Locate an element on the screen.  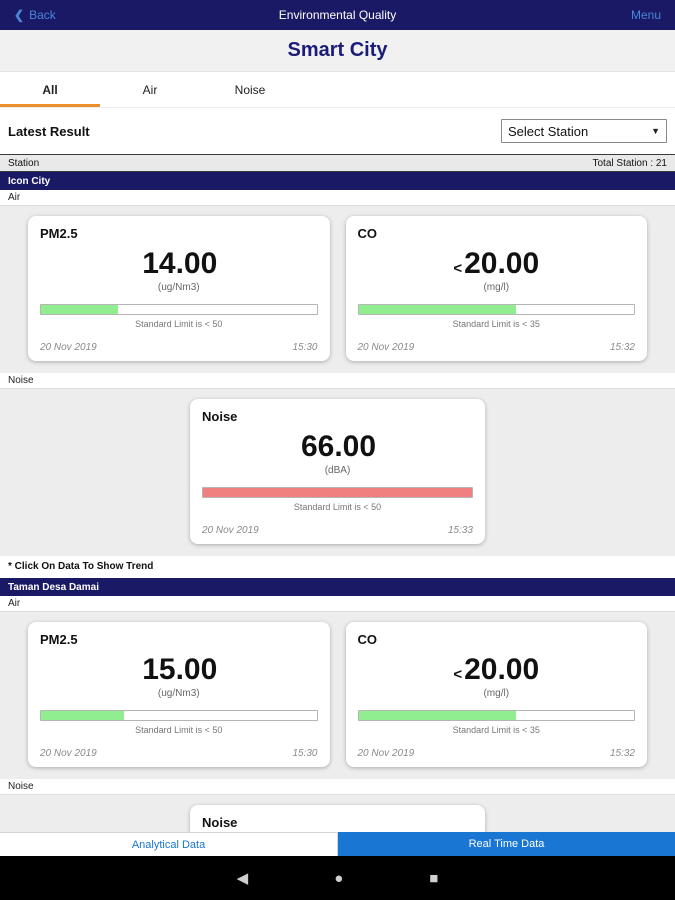
page-title: Smart City is located at coordinates (337, 50).